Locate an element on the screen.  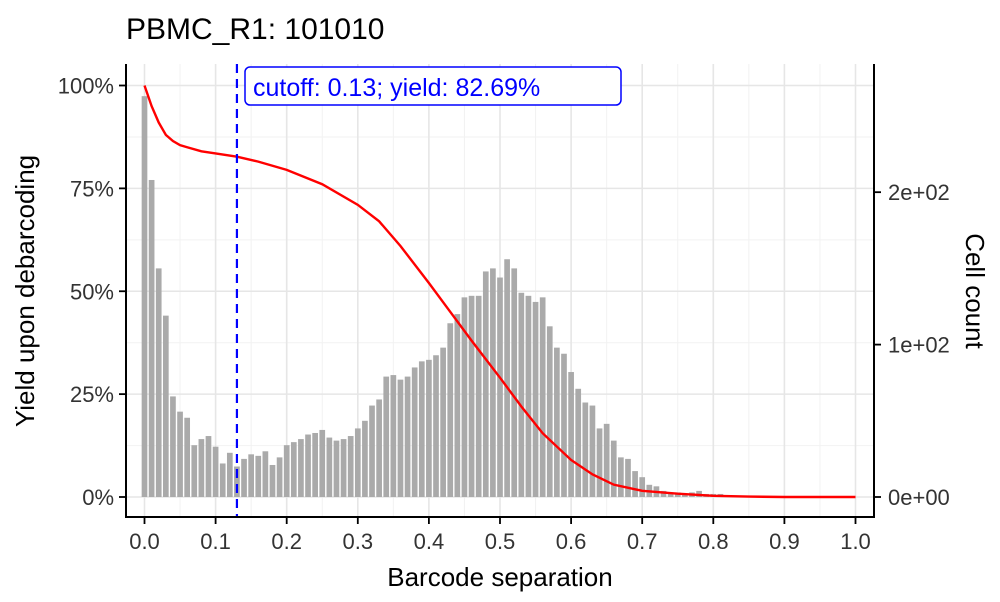
x-tick-label: 0.2 is located at coordinates (286, 541).